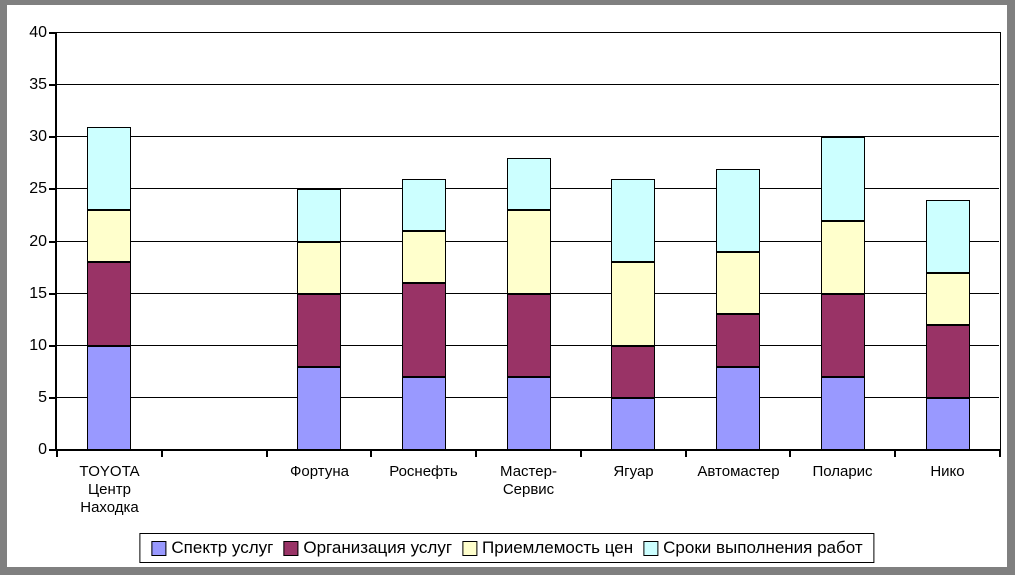  What do you see at coordinates (947, 471) in the screenshot?
I see `x-axis-label: Нико` at bounding box center [947, 471].